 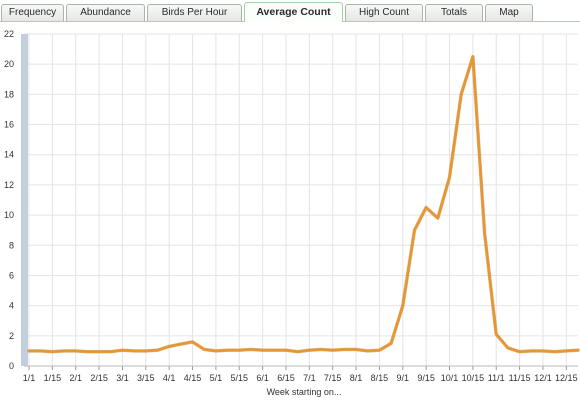 What do you see at coordinates (309, 378) in the screenshot?
I see `x-tick-label: 7/1` at bounding box center [309, 378].